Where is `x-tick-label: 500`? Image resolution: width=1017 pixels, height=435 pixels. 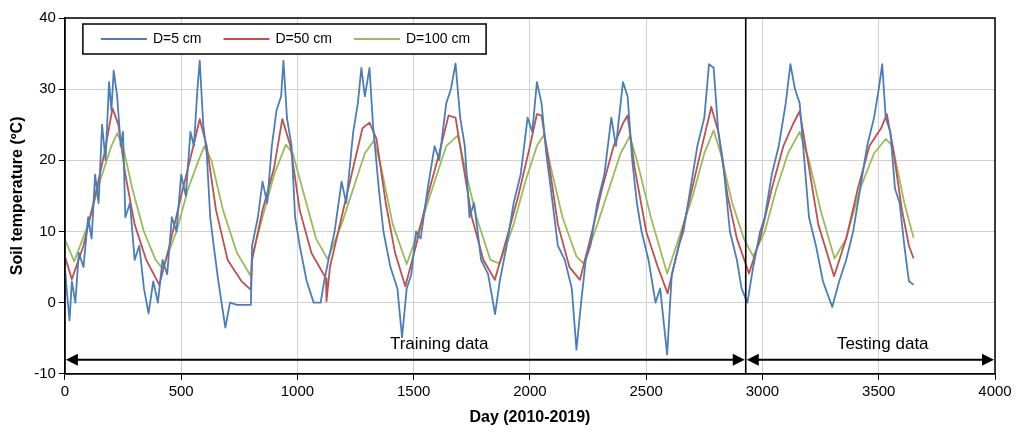
x-tick-label: 500 is located at coordinates (181, 390).